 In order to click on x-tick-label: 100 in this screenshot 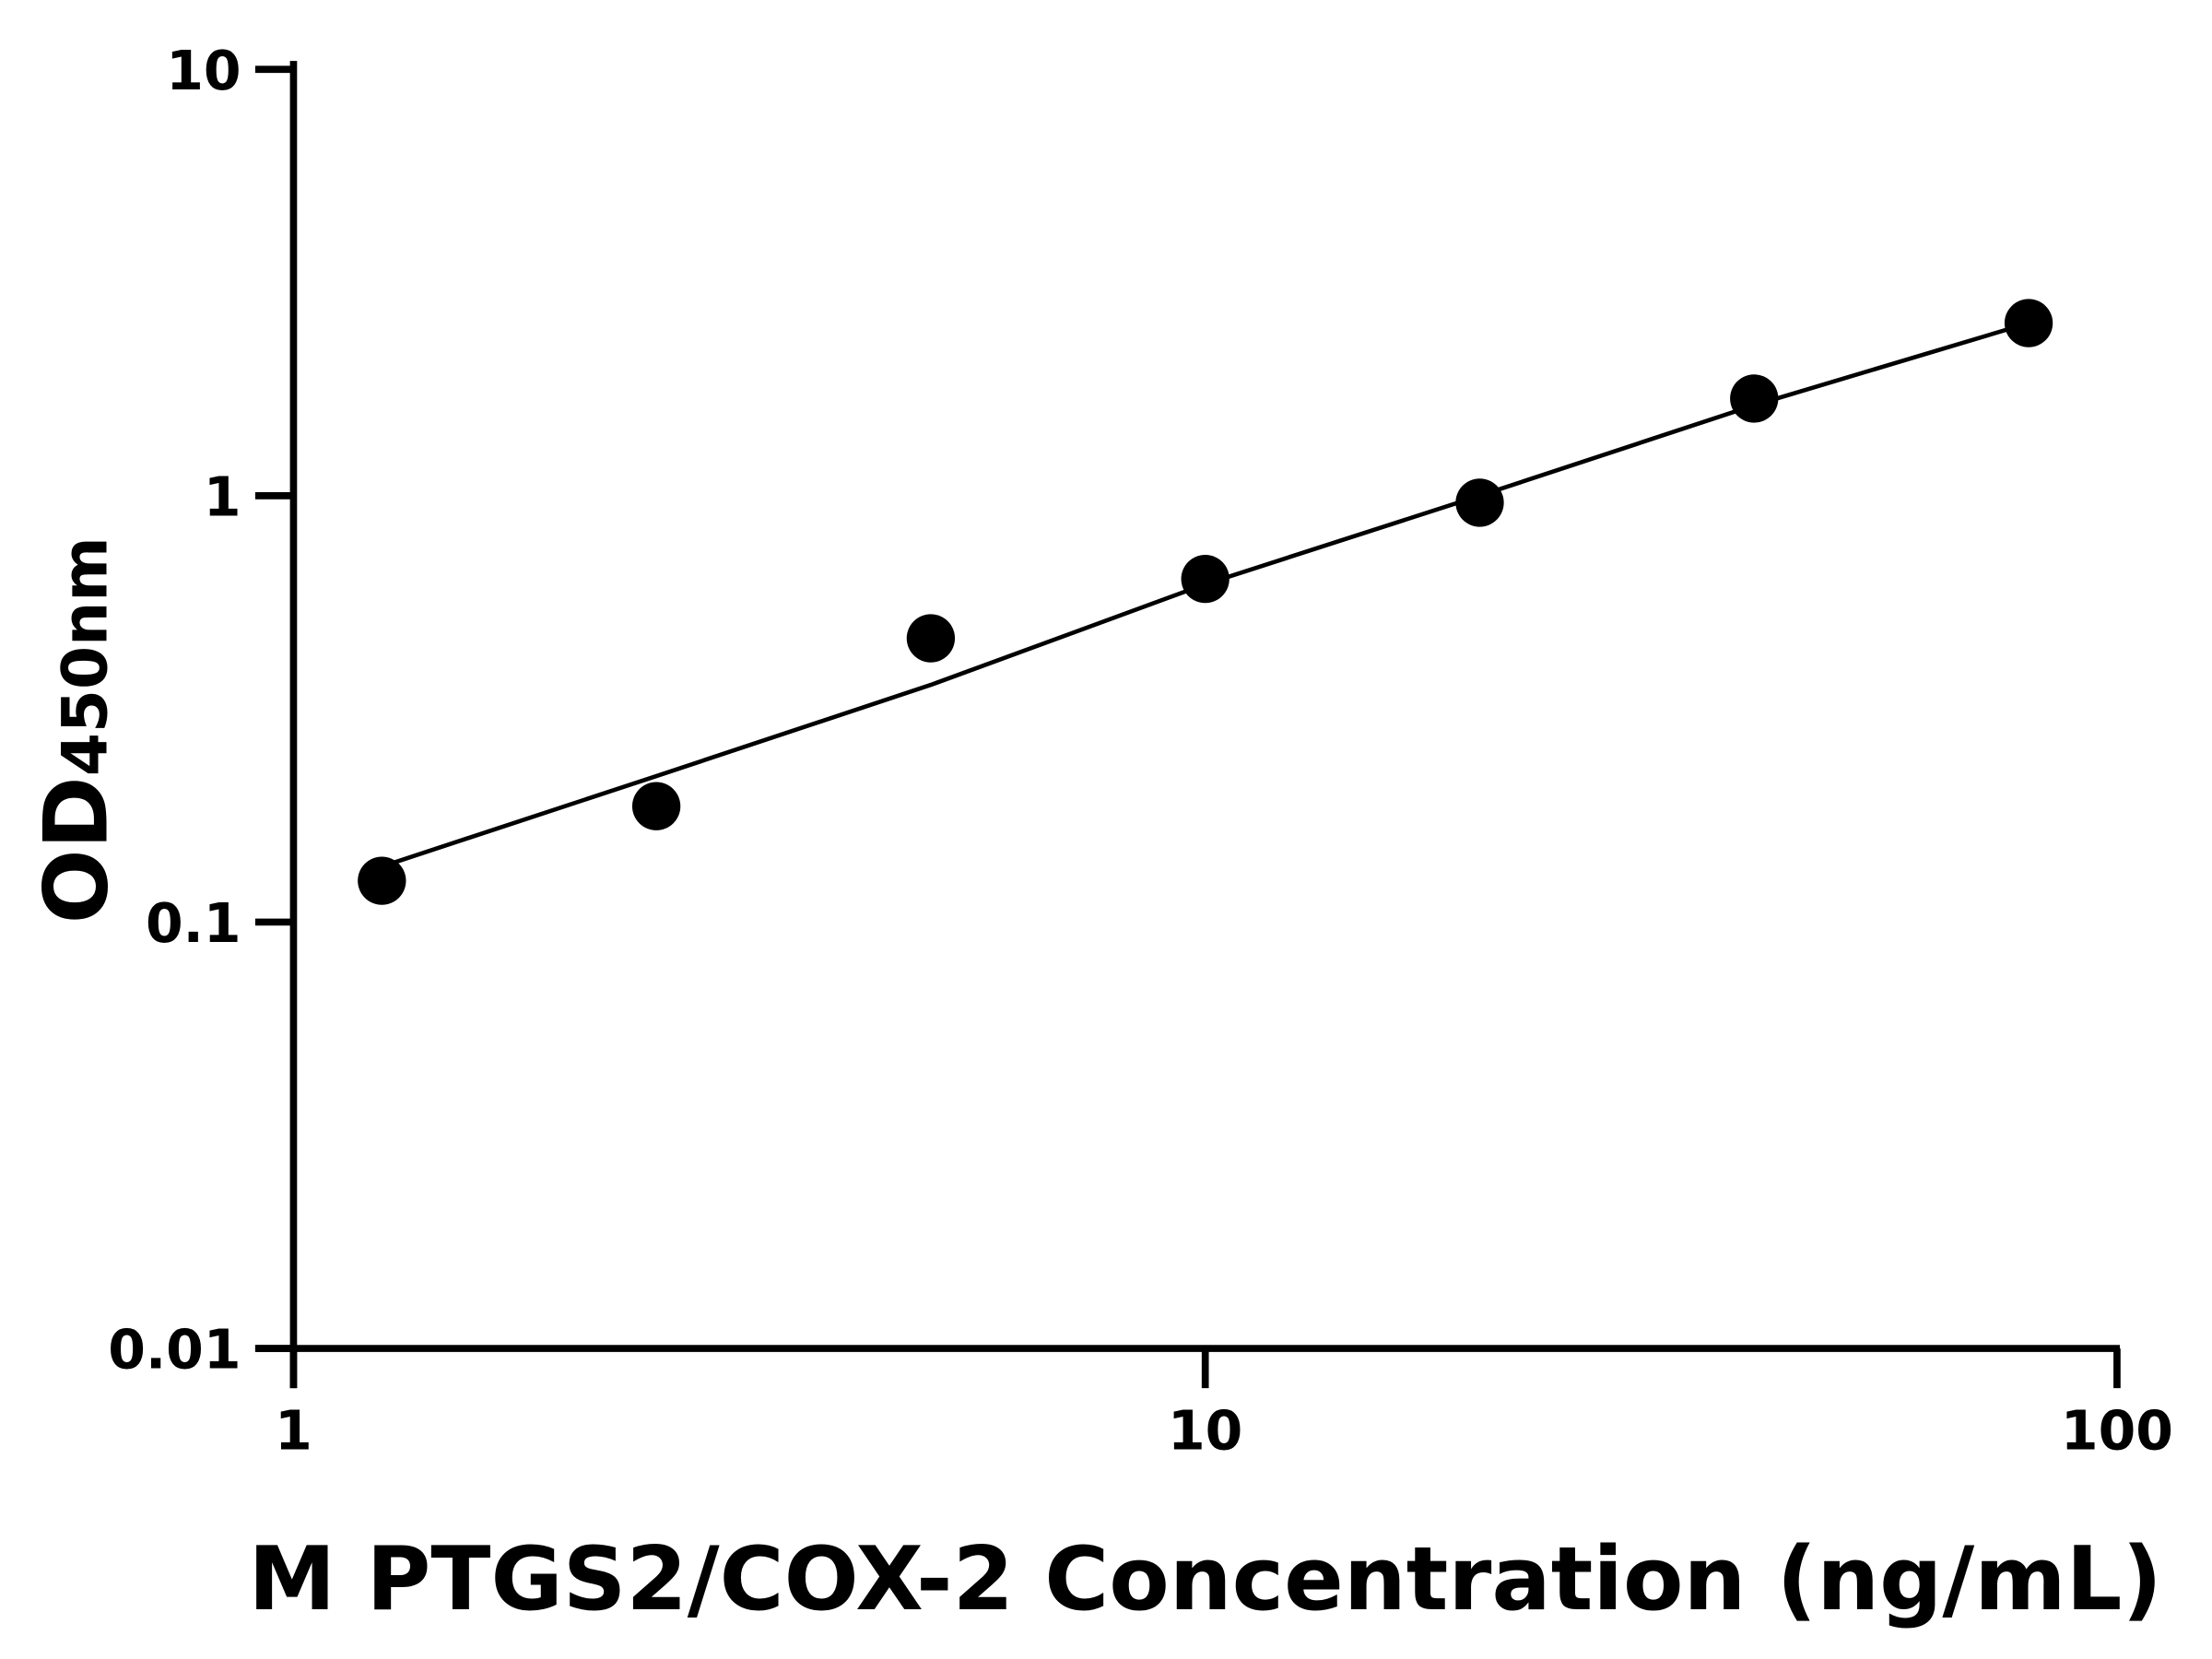, I will do `click(2117, 1430)`.